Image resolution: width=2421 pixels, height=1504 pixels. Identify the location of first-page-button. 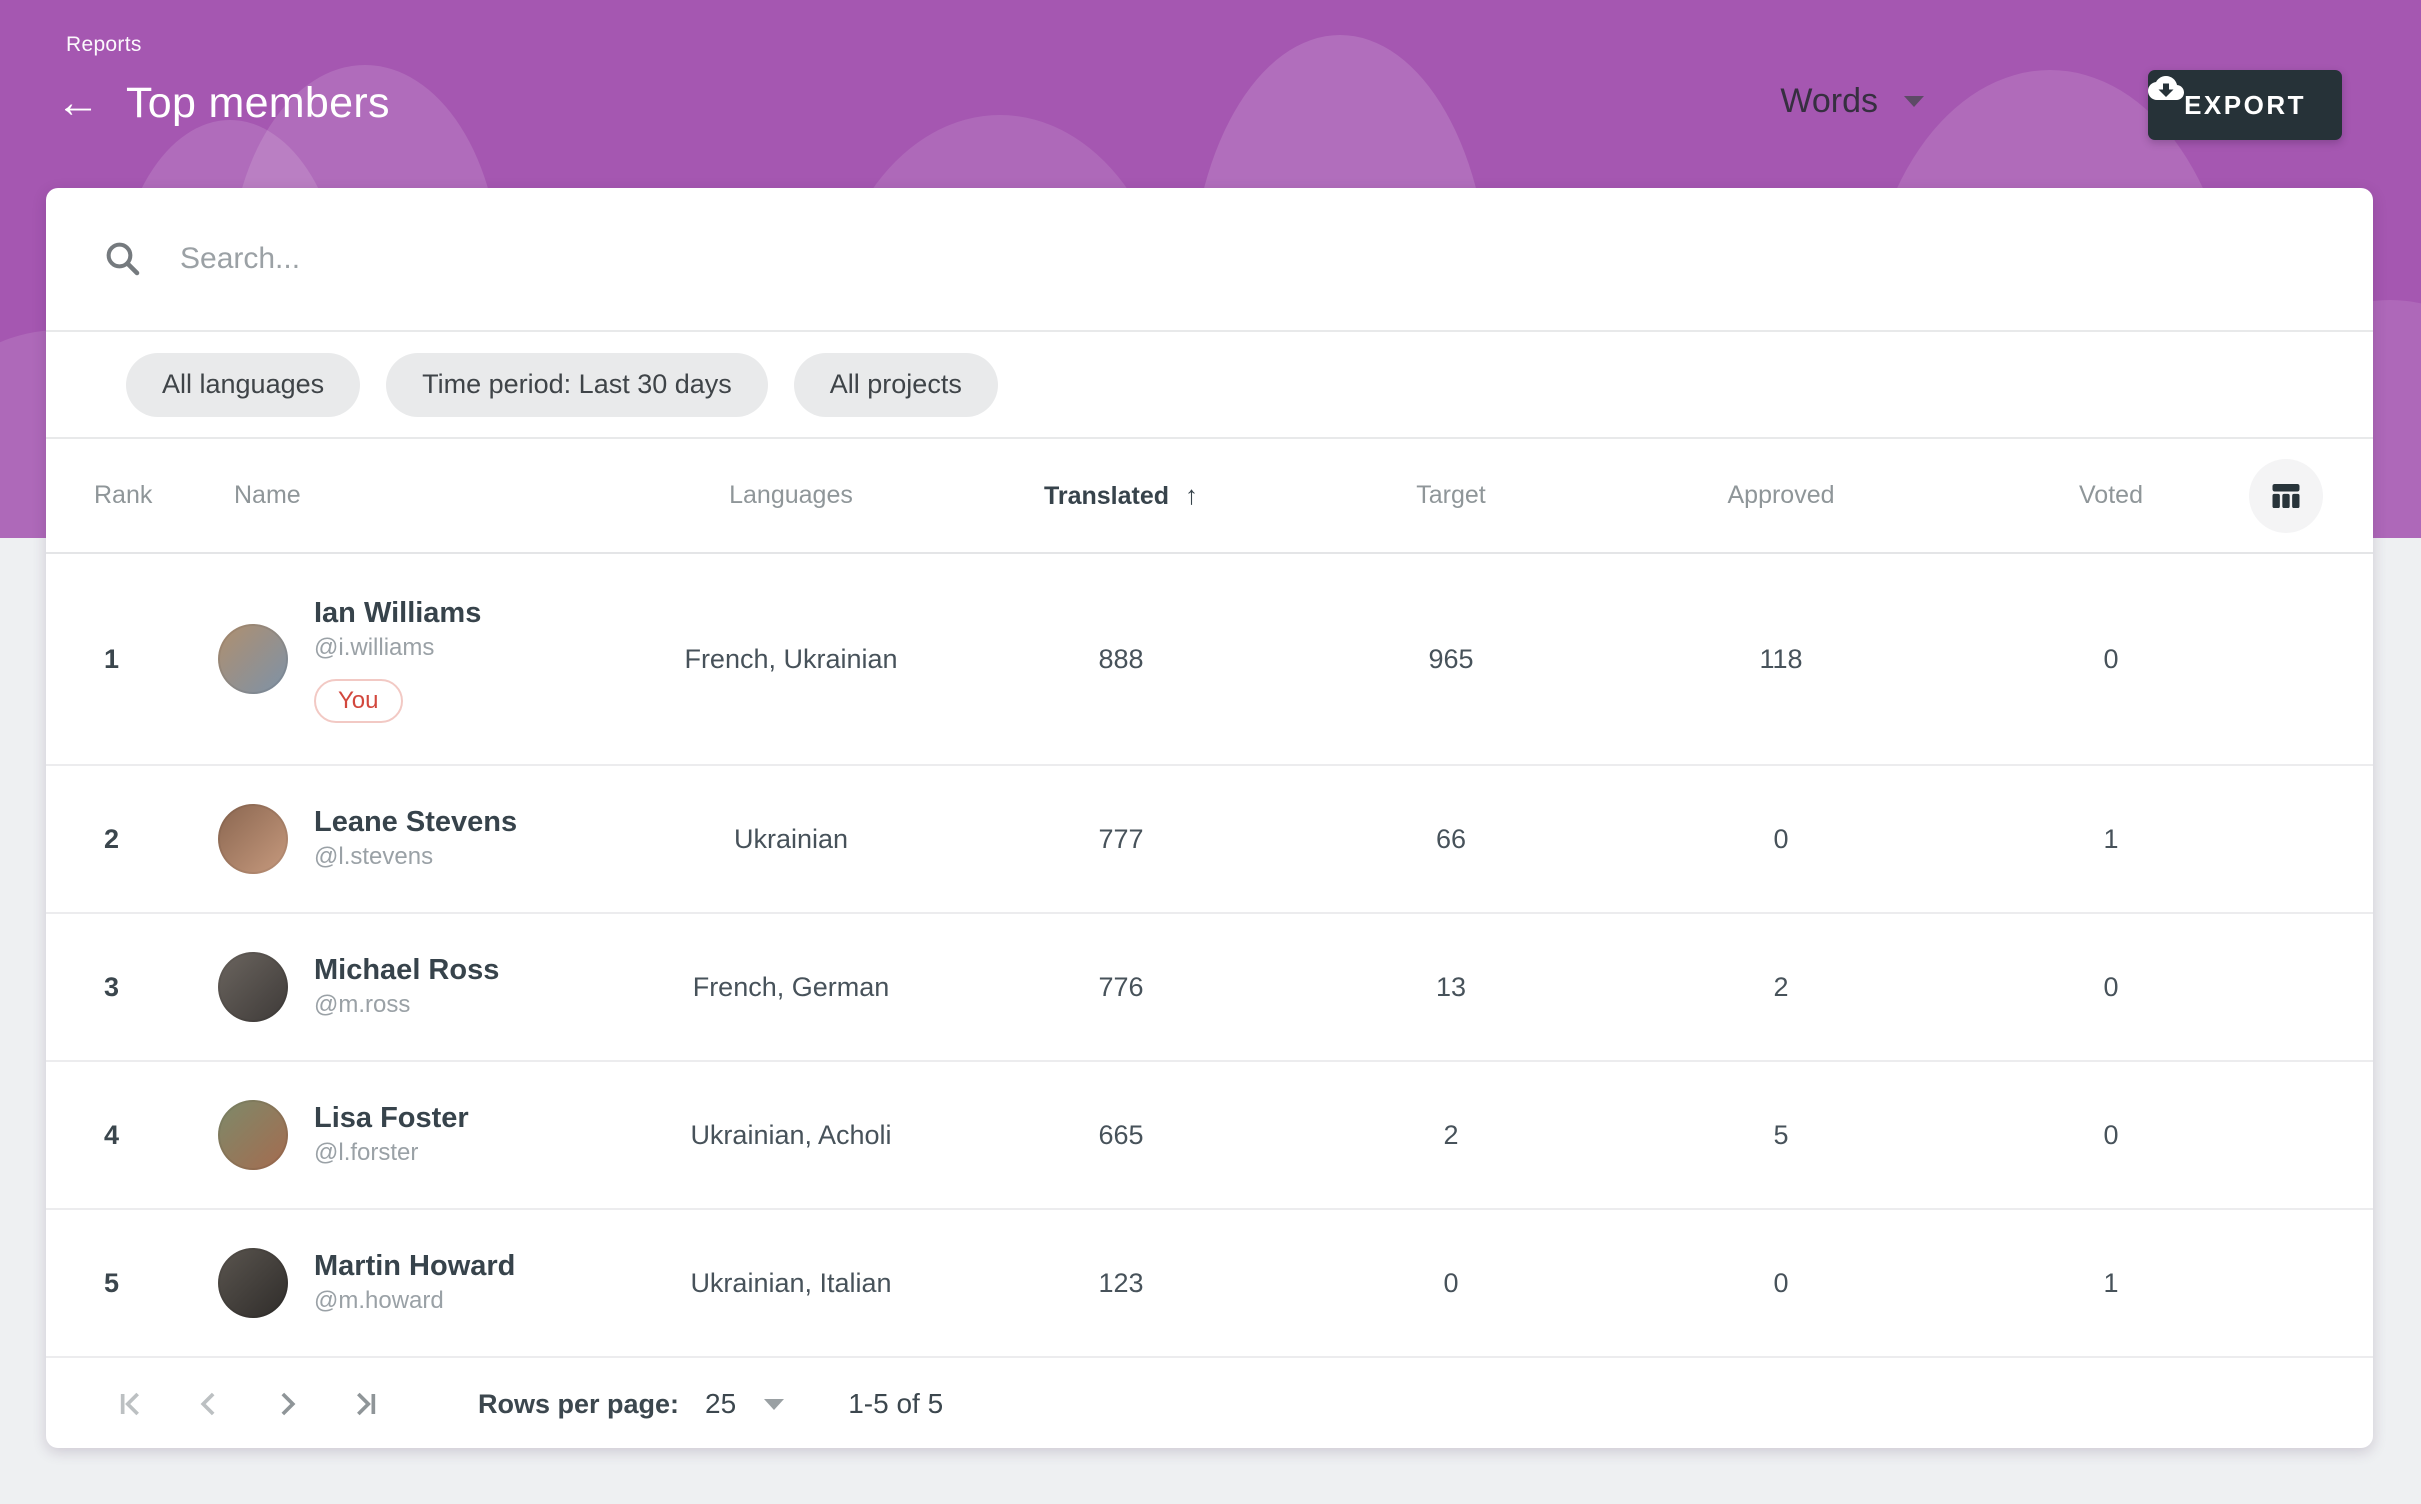
(131, 1404).